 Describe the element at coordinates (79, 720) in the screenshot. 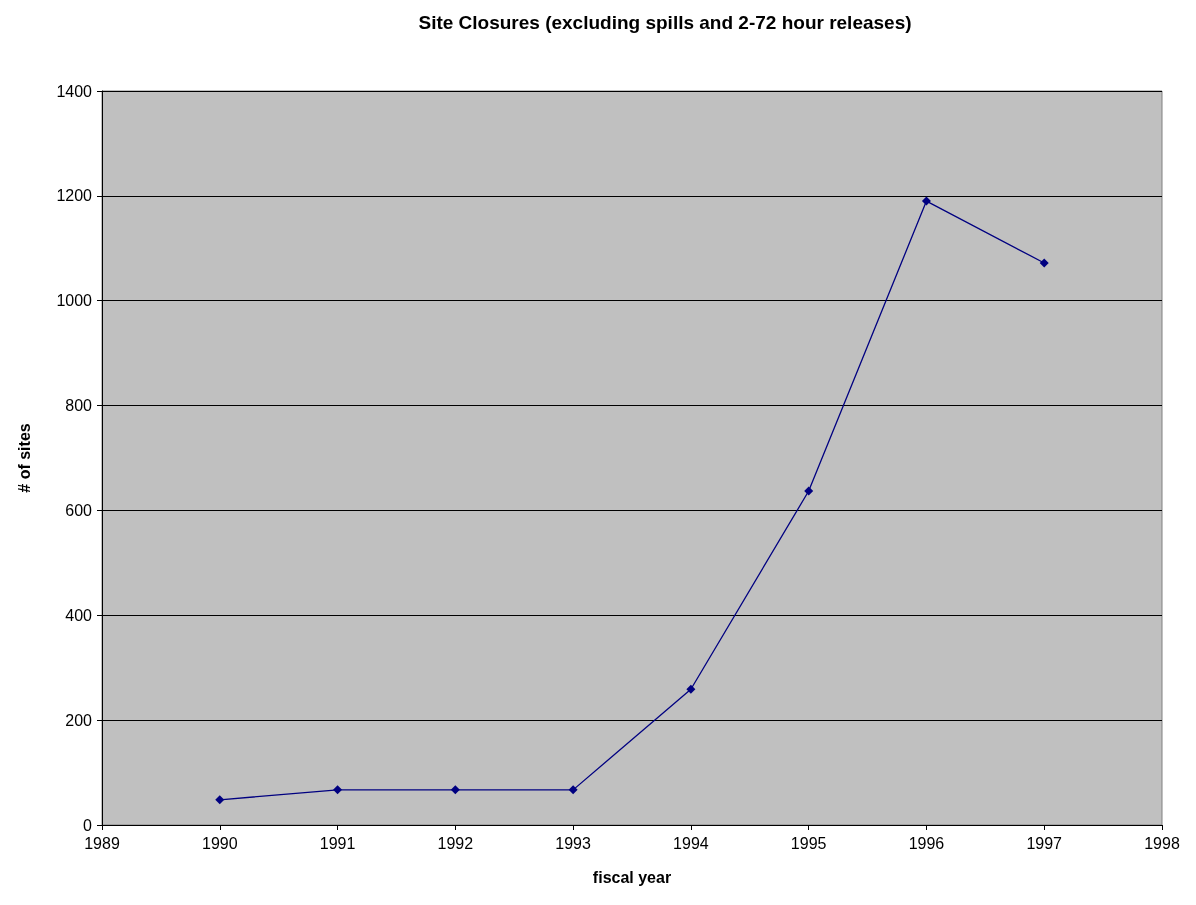

I see `y-tick-label: 200` at that location.